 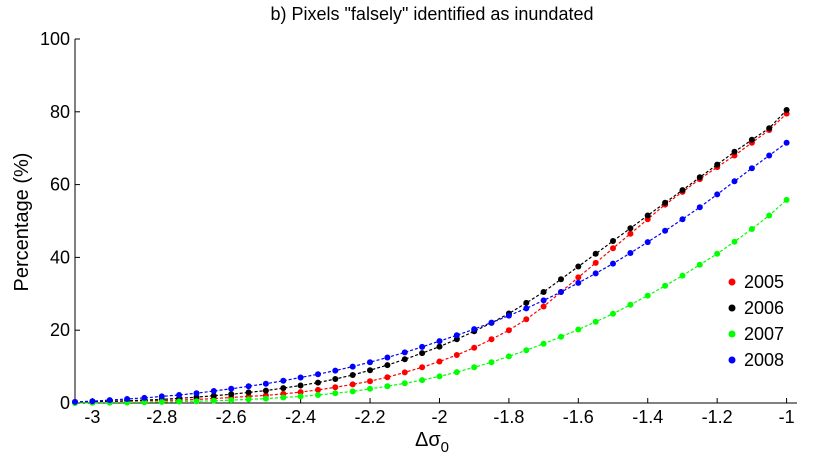 What do you see at coordinates (764, 308) in the screenshot?
I see `legend-label: 2006` at bounding box center [764, 308].